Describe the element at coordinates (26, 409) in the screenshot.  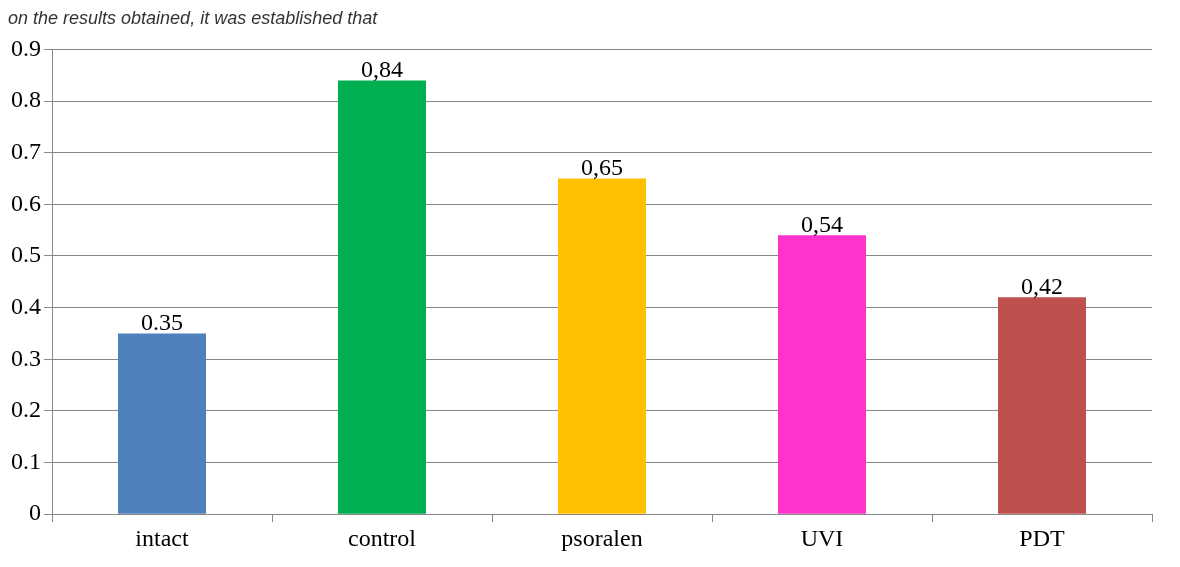
I see `y-tick-label: 0.2` at that location.